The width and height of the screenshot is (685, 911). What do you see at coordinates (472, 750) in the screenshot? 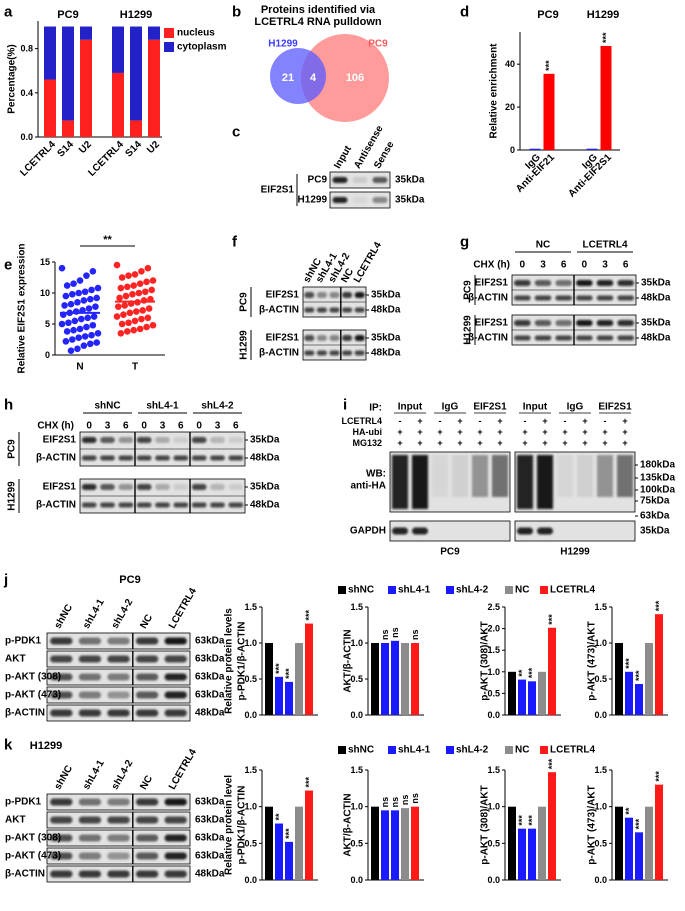
I see `legend-label: shL4-2` at bounding box center [472, 750].